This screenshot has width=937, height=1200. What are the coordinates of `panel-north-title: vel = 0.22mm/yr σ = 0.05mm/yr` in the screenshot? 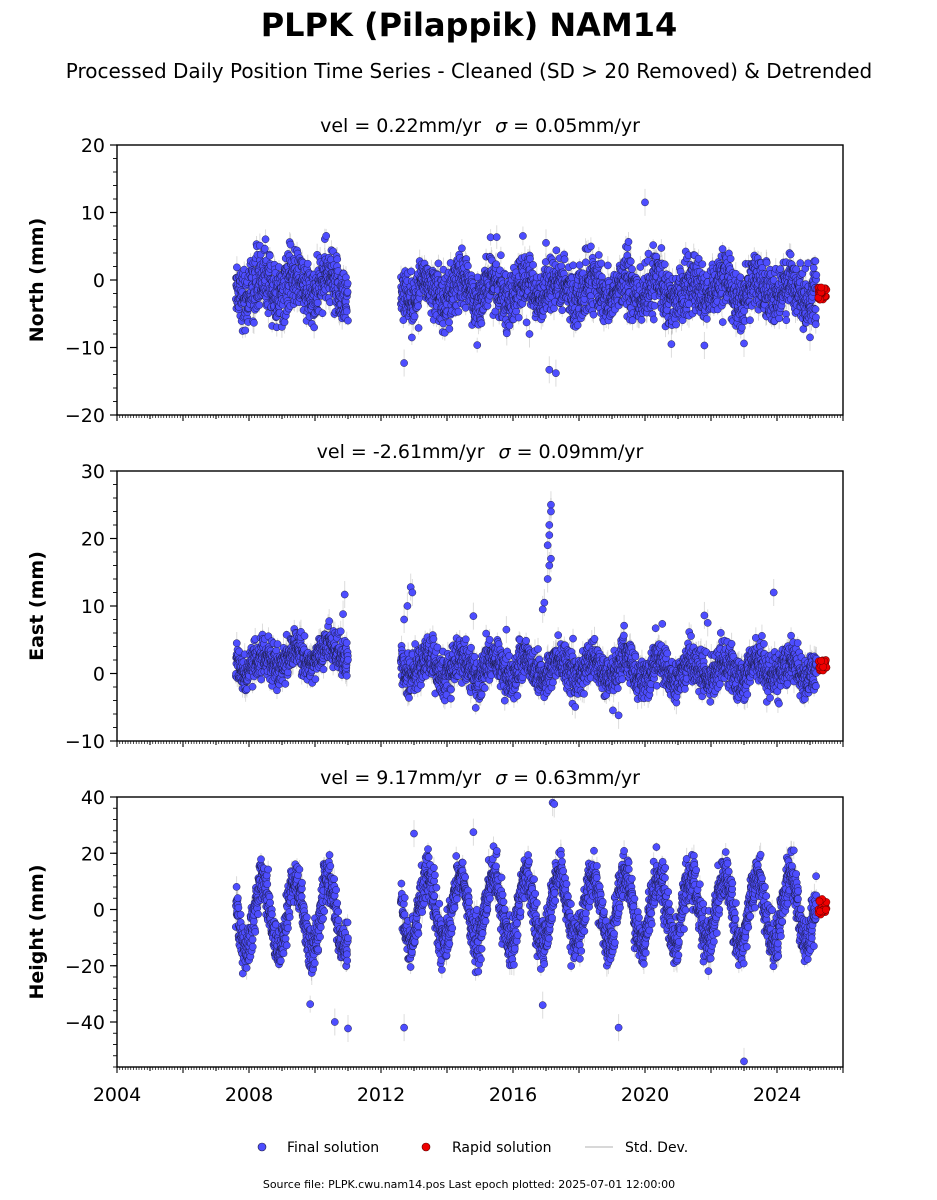 It's located at (480, 126).